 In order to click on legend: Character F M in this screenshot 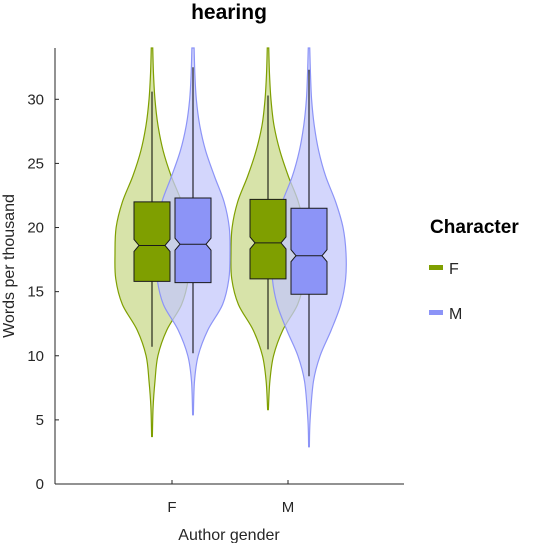, I will do `click(474, 270)`.